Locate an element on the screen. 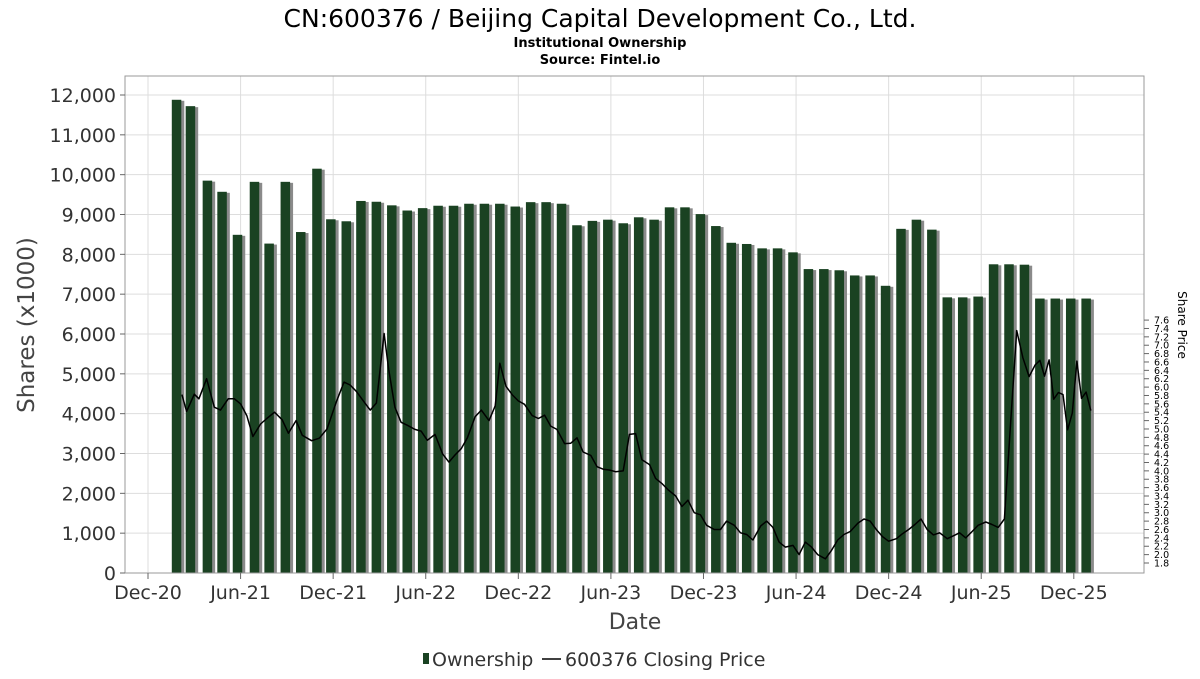 The height and width of the screenshot is (679, 1200). y2-tick-label: 4.0 is located at coordinates (1161, 471).